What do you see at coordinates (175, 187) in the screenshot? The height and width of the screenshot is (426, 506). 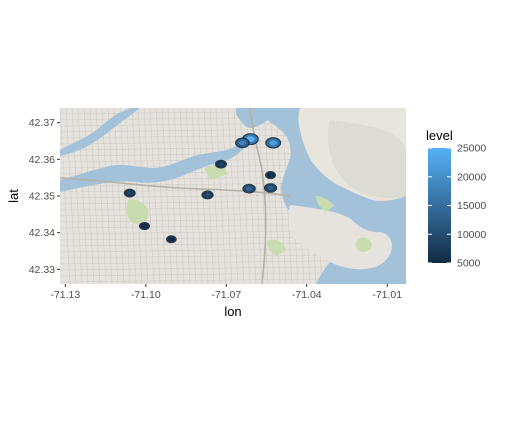 I see `highway-i90` at bounding box center [175, 187].